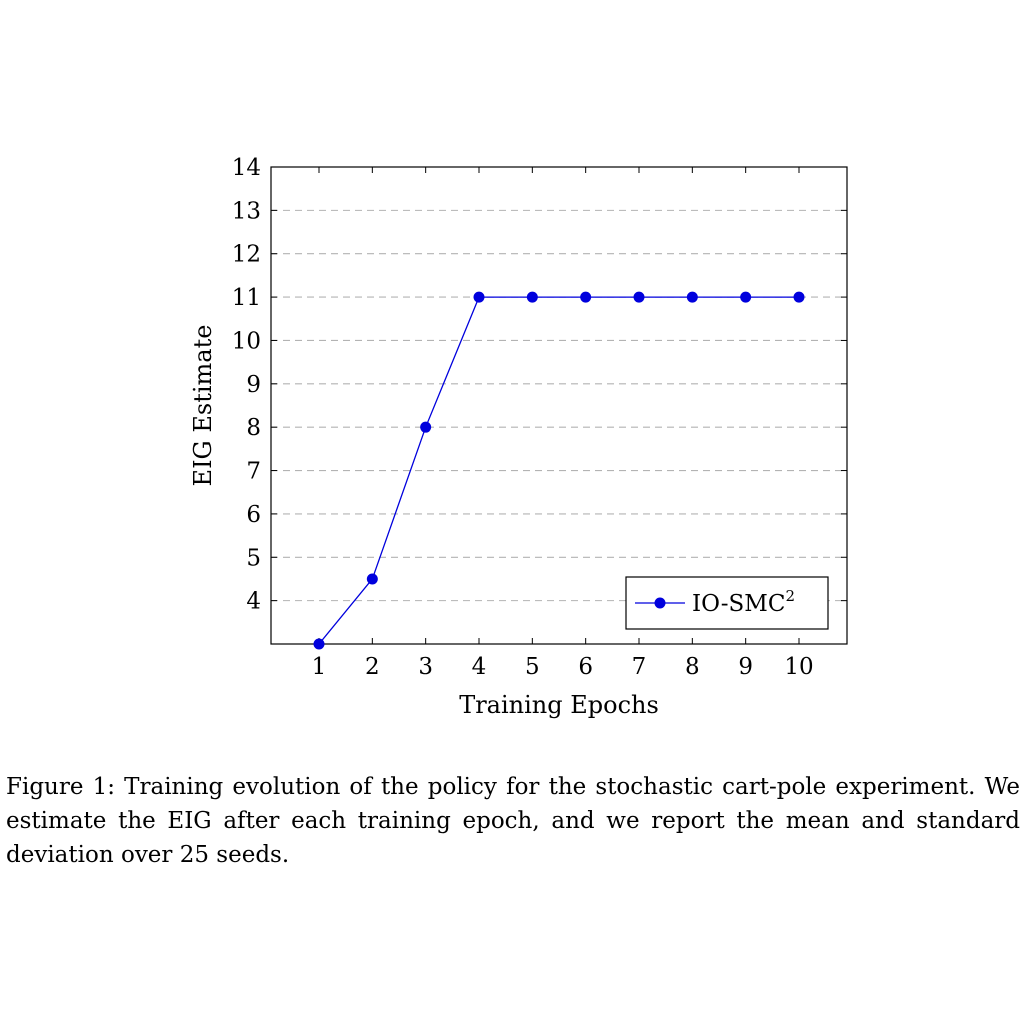 The width and height of the screenshot is (1024, 1024). I want to click on x-axis-label: Training Epochs, so click(559, 705).